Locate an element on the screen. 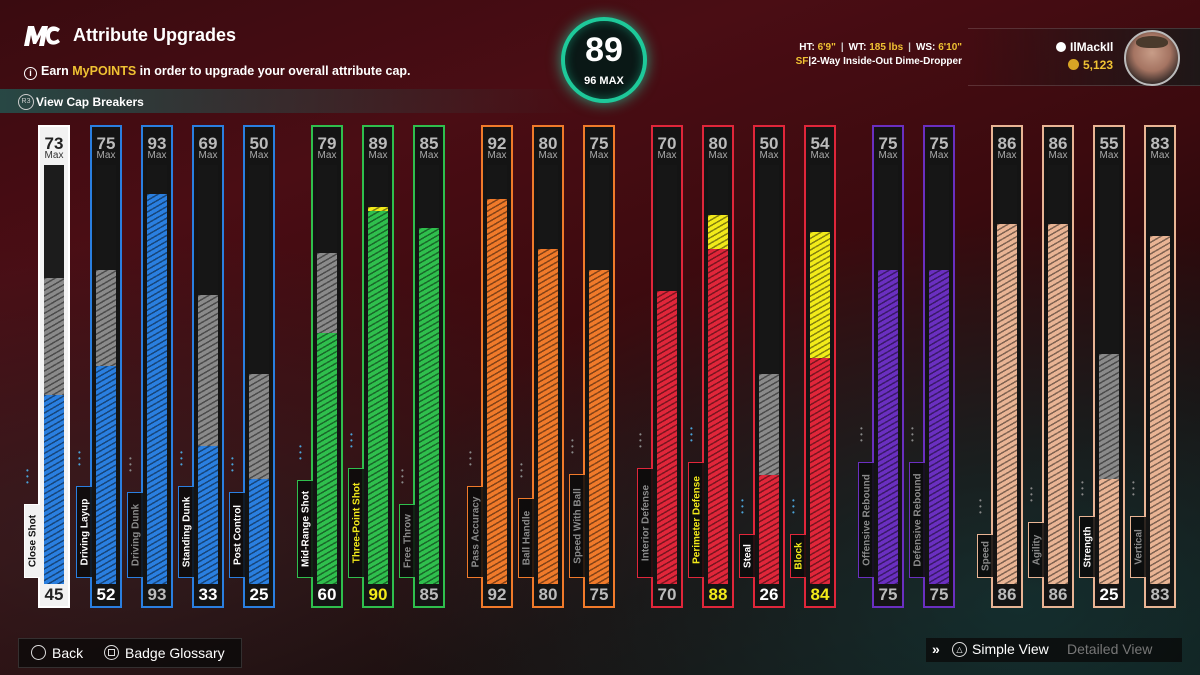 This screenshot has height=675, width=1200. attribute-name-tag: Interior Defense is located at coordinates (645, 523).